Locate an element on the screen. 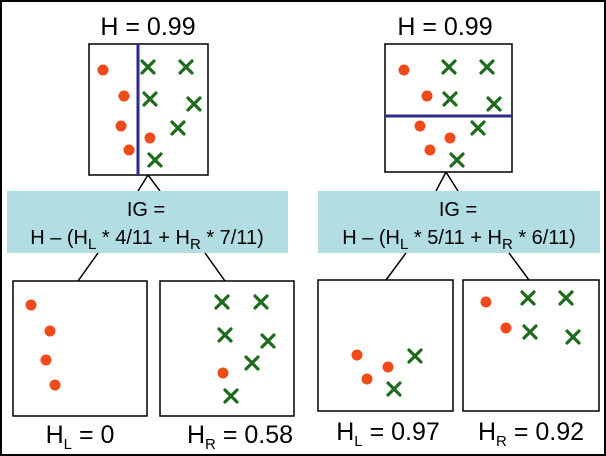 The width and height of the screenshot is (606, 456). left-child-entropy-label: HL = 0.97 is located at coordinates (388, 434).